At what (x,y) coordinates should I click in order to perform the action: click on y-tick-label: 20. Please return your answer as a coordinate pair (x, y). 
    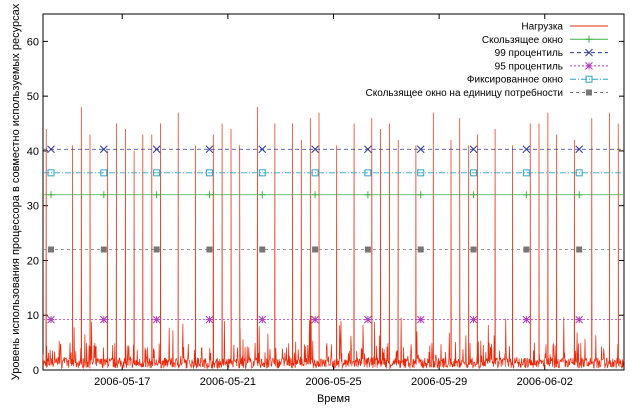
    Looking at the image, I should click on (33, 261).